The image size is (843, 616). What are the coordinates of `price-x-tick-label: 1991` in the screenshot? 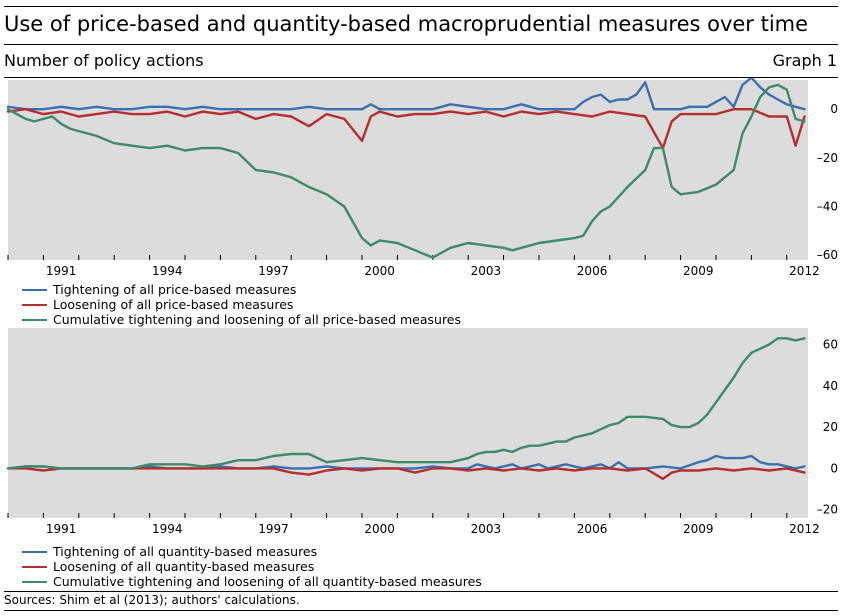 It's located at (61, 271).